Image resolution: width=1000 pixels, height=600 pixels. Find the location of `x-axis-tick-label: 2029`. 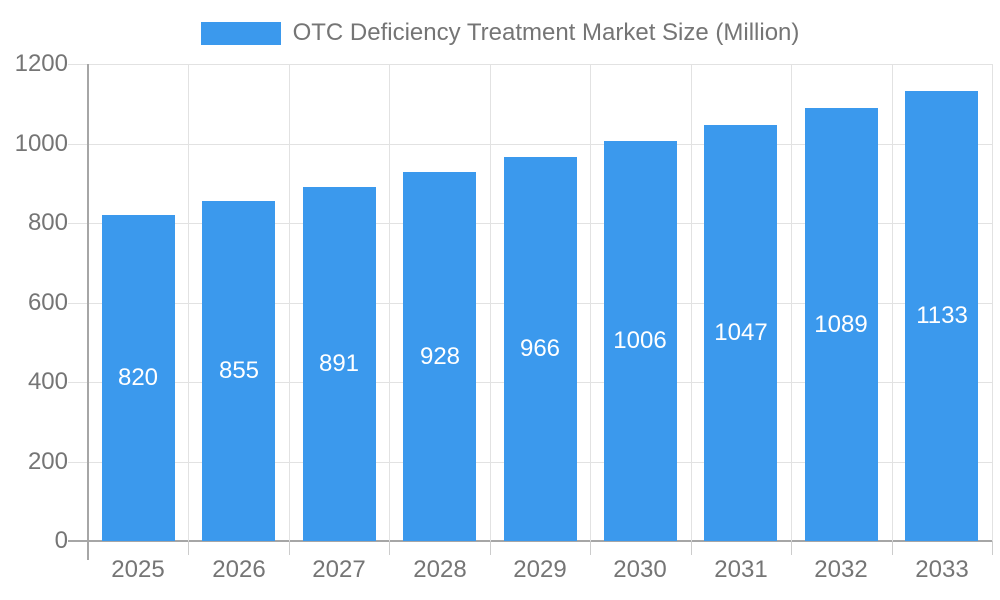

x-axis-tick-label: 2029 is located at coordinates (540, 569).